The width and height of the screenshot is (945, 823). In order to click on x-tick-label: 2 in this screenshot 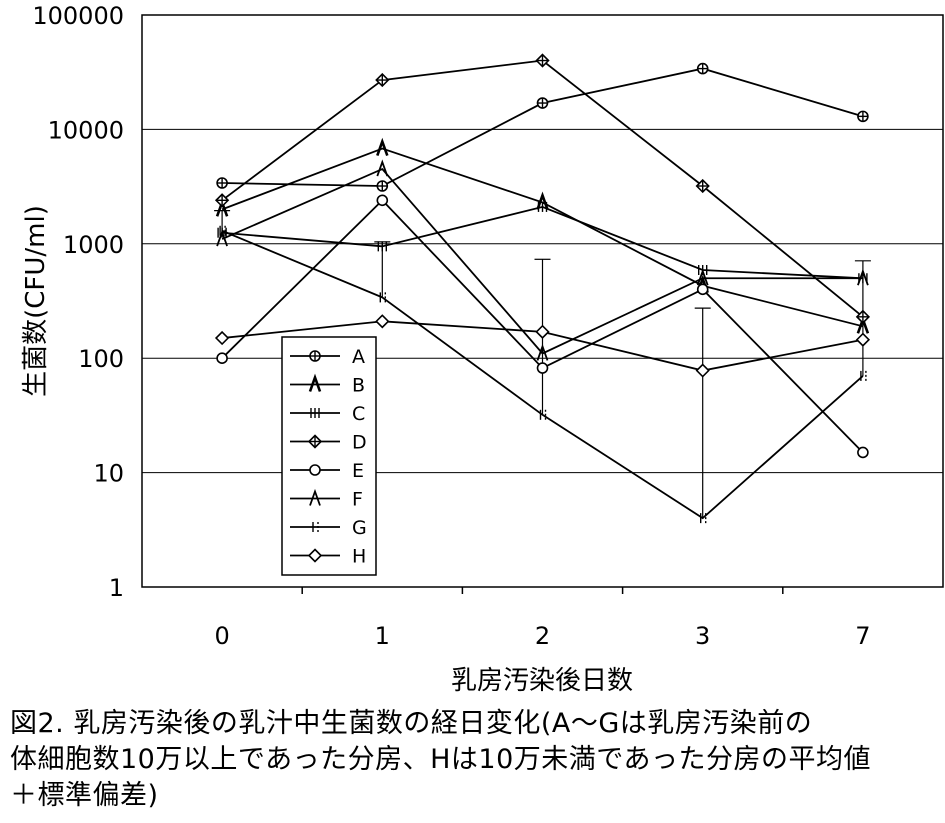, I will do `click(542, 636)`.